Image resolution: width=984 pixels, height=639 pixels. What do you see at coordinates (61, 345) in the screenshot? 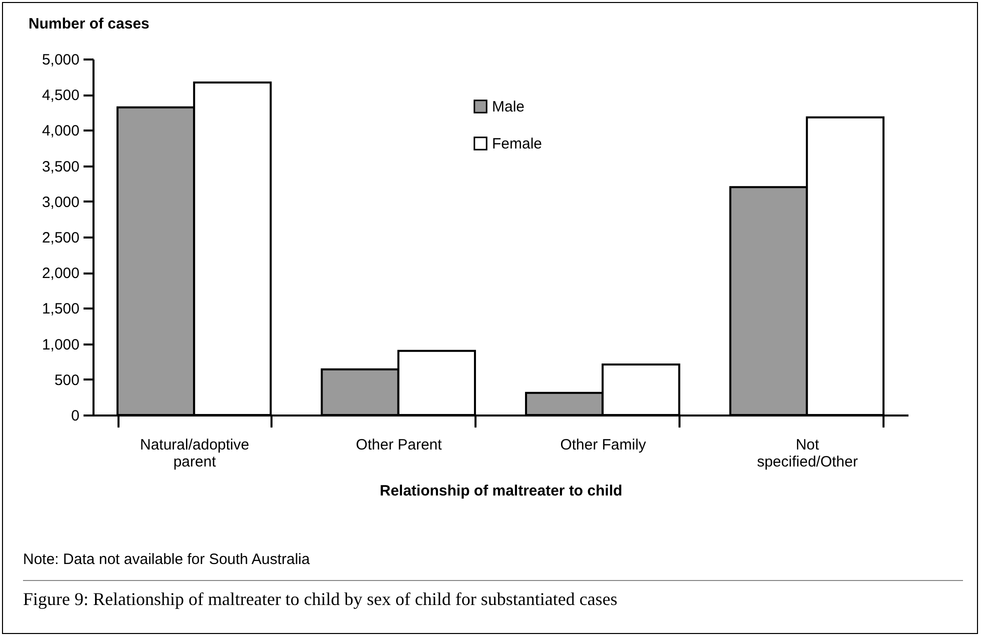
I see `y-tick-label: 1,000` at bounding box center [61, 345].